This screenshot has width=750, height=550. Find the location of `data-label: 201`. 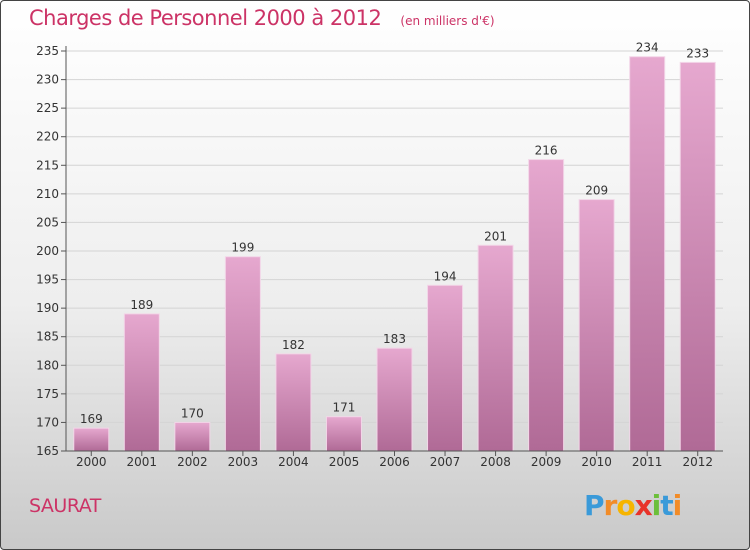

data-label: 201 is located at coordinates (495, 236).